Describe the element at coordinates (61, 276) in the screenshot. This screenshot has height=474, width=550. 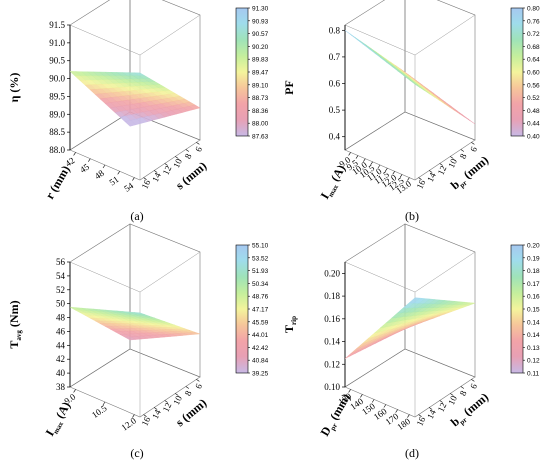
I see `z-tick-label: 54` at that location.